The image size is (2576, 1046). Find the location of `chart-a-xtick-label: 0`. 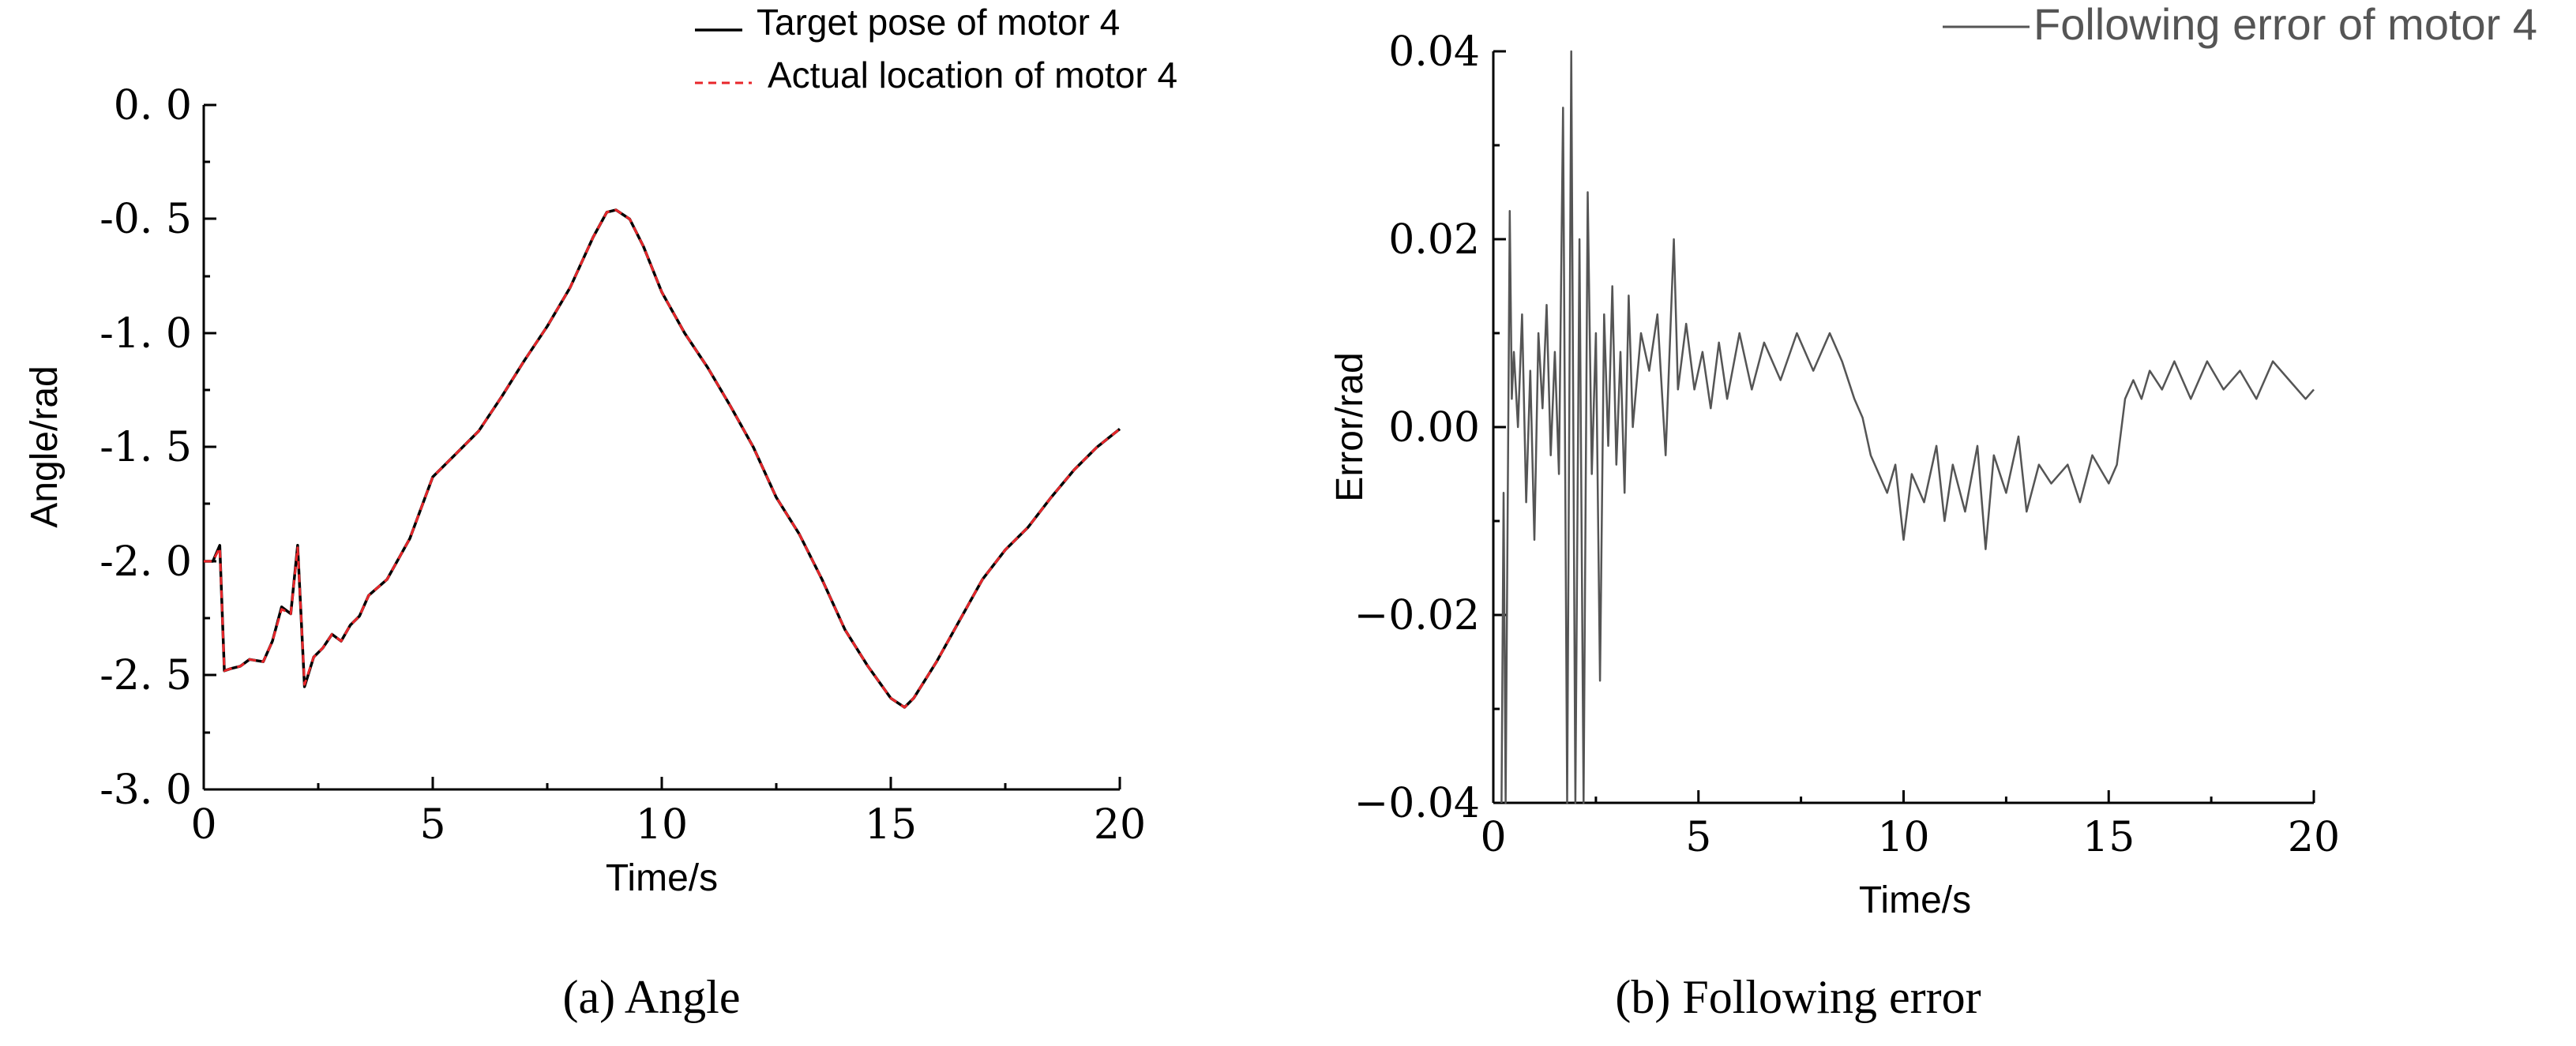

chart-a-xtick-label: 0 is located at coordinates (203, 825).